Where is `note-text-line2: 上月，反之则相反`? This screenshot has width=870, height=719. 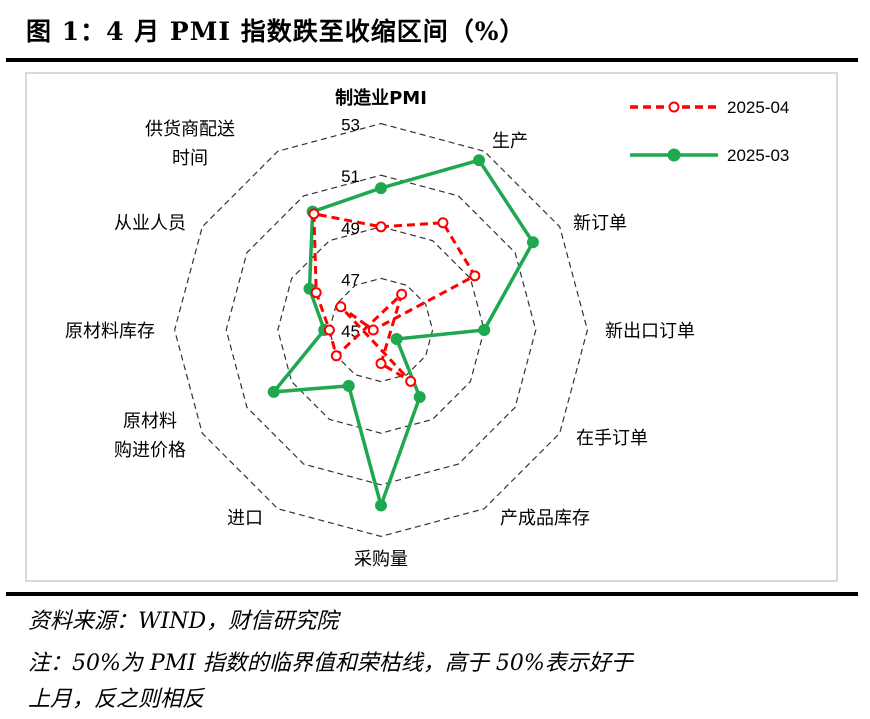
note-text-line2: 上月，反之则相反 is located at coordinates (116, 699).